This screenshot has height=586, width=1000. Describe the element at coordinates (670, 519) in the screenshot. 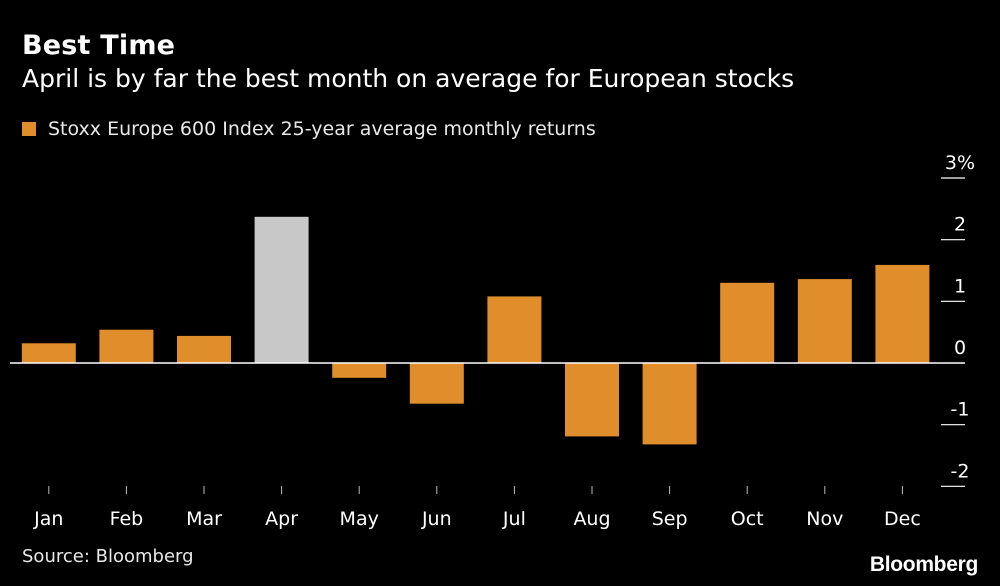

I see `x-tick-label-sep: Sep` at that location.